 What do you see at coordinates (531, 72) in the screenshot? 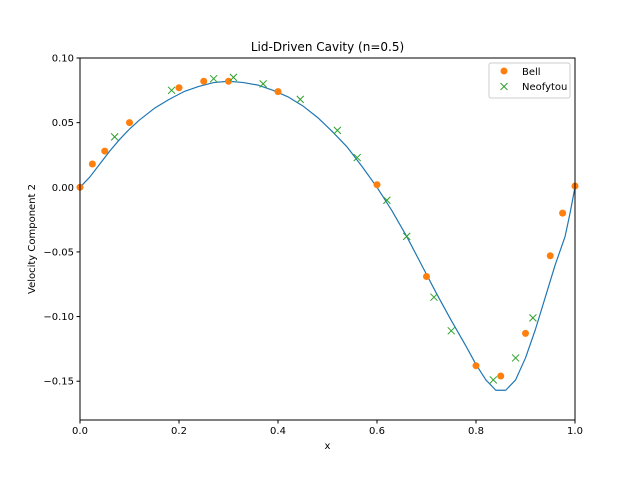
I see `legend-label-bell: Bell` at bounding box center [531, 72].